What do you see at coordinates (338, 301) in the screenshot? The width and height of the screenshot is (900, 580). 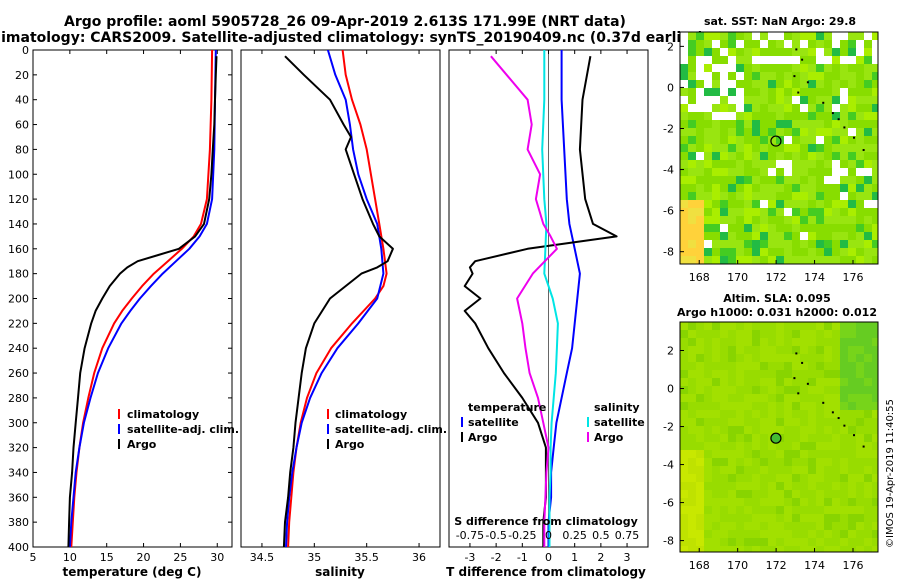 I see `series-line-argo` at bounding box center [338, 301].